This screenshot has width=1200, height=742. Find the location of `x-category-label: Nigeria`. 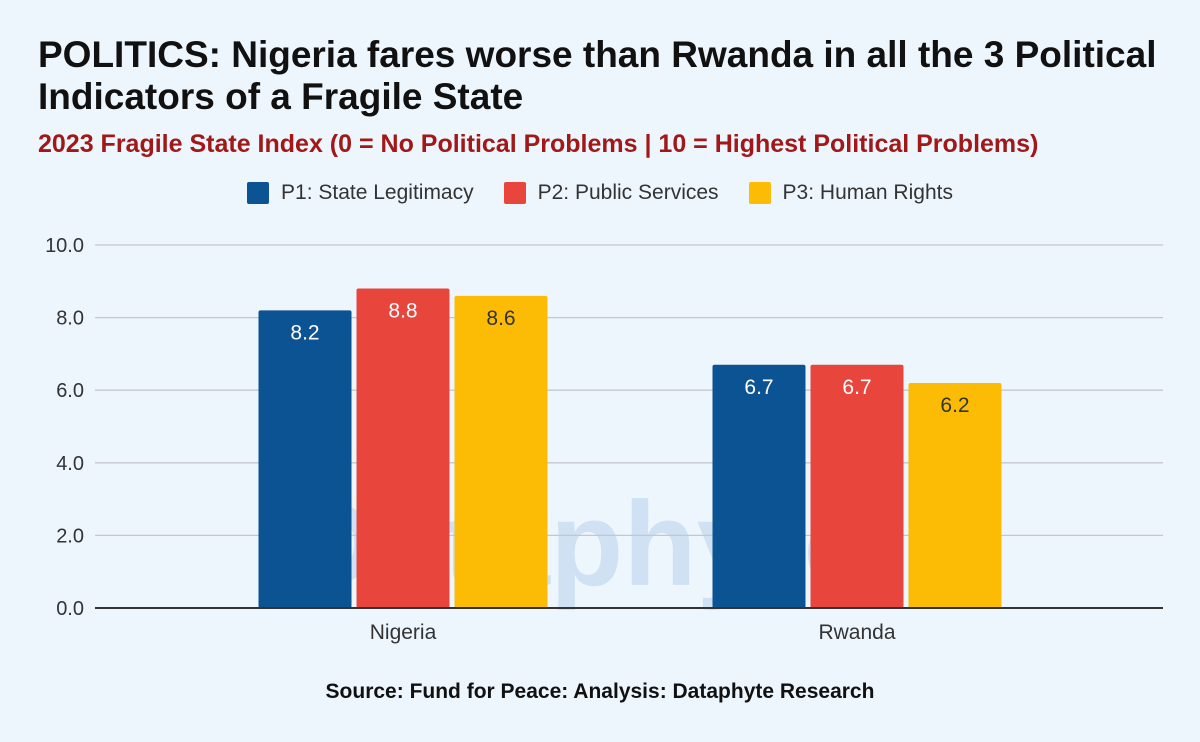

x-category-label: Nigeria is located at coordinates (403, 632).